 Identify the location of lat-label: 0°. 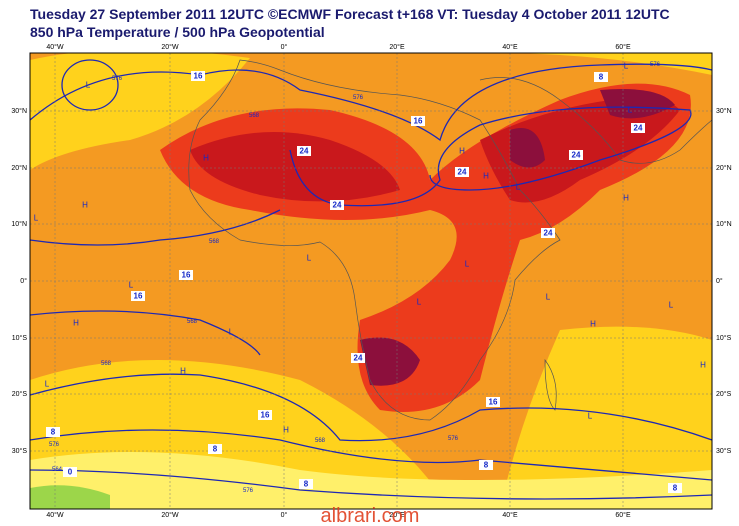
(23, 281).